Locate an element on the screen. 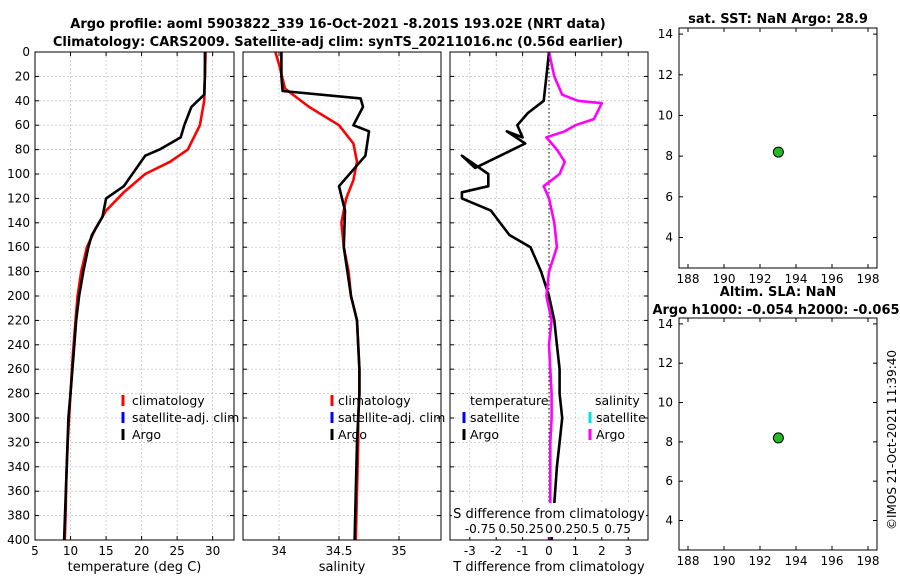  y-tick-label: 200 is located at coordinates (18, 296).